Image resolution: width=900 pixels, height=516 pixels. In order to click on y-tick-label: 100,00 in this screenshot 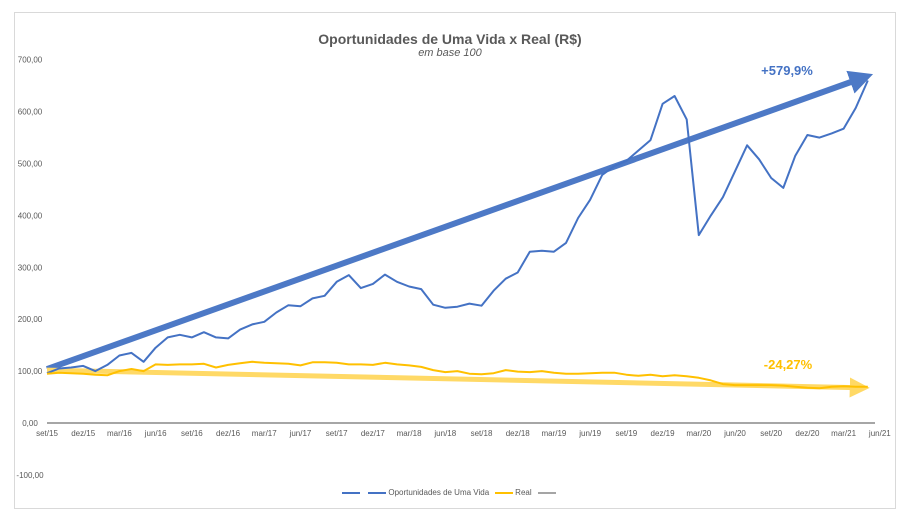, I will do `click(30, 371)`.